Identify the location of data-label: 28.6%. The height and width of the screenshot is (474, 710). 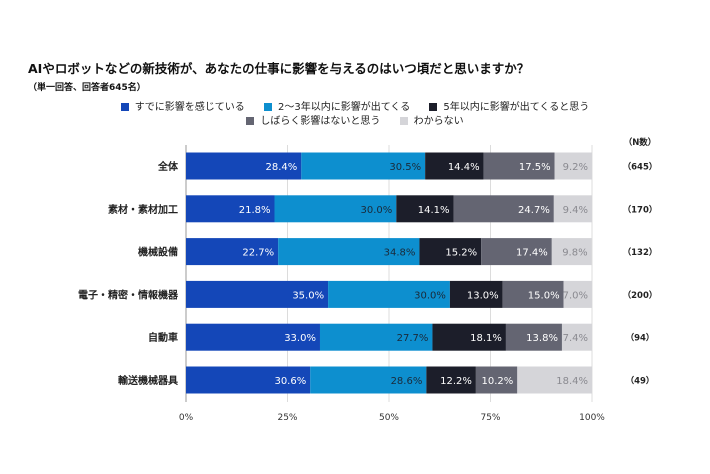
(407, 381).